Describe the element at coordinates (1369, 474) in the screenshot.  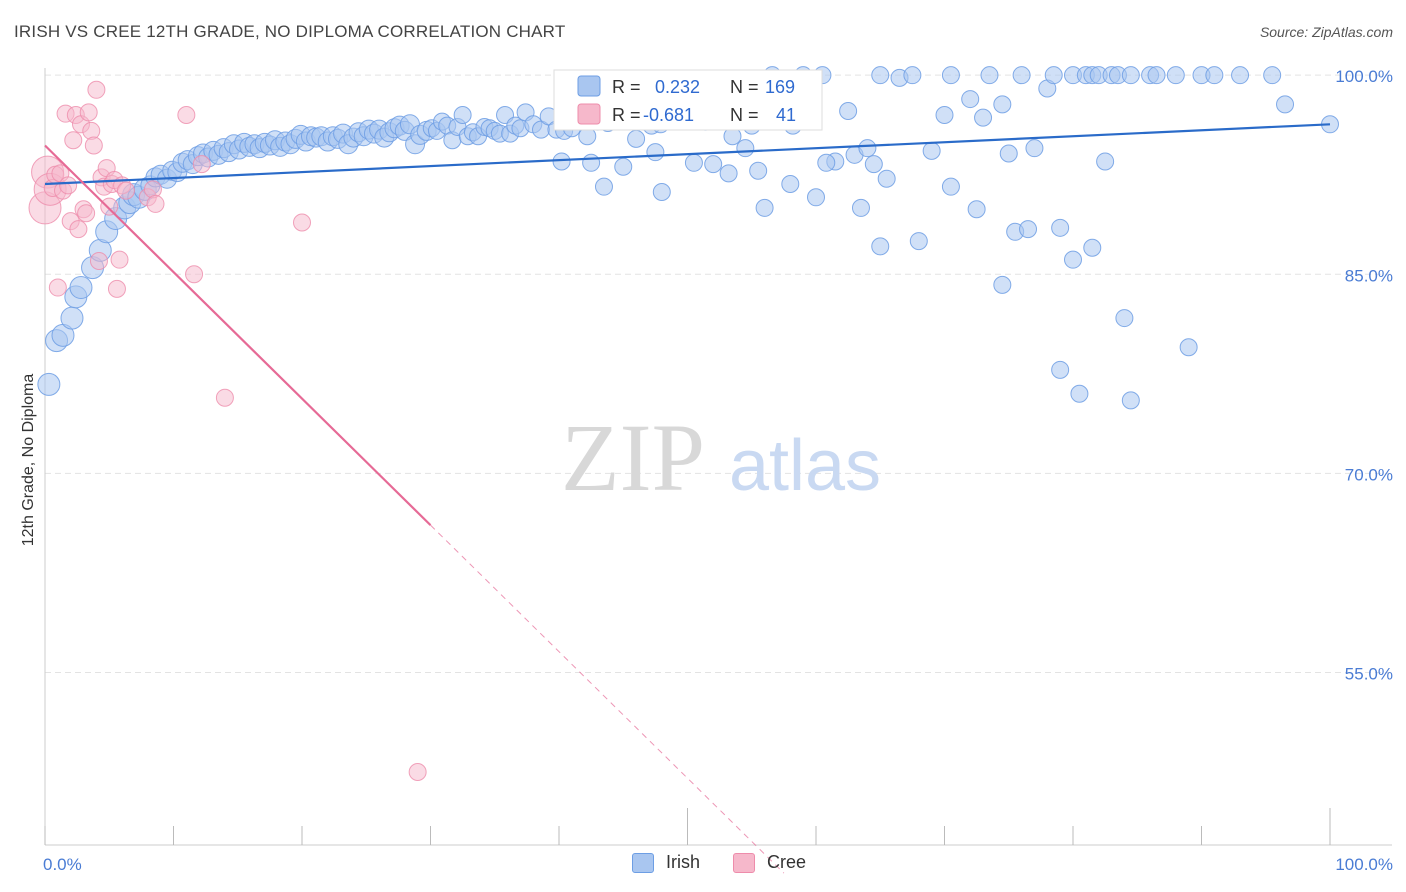
I see `y-tick-label: 70.0%` at that location.